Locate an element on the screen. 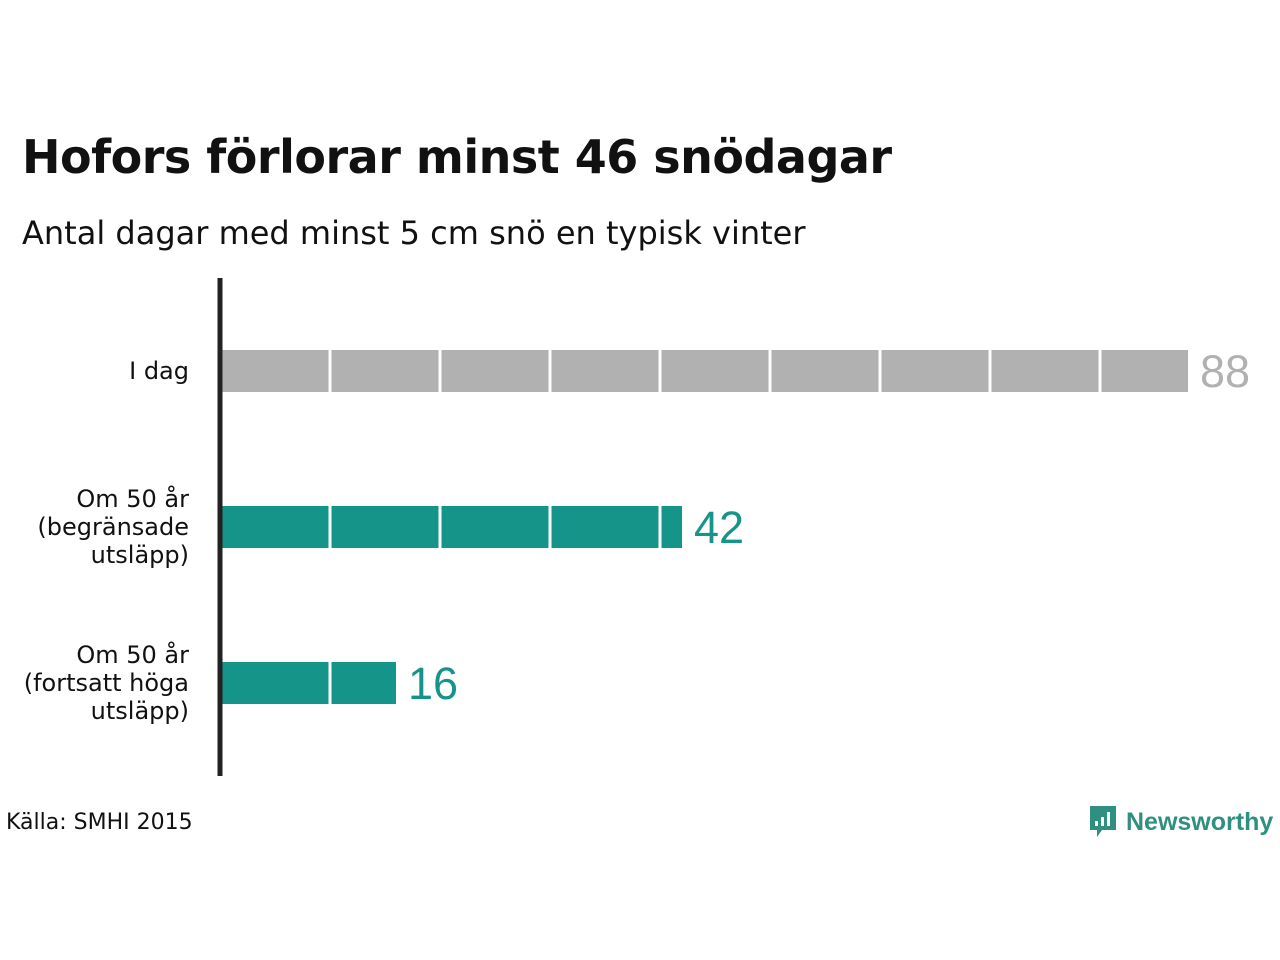  newsworthy-logo-icon is located at coordinates (1103, 821).